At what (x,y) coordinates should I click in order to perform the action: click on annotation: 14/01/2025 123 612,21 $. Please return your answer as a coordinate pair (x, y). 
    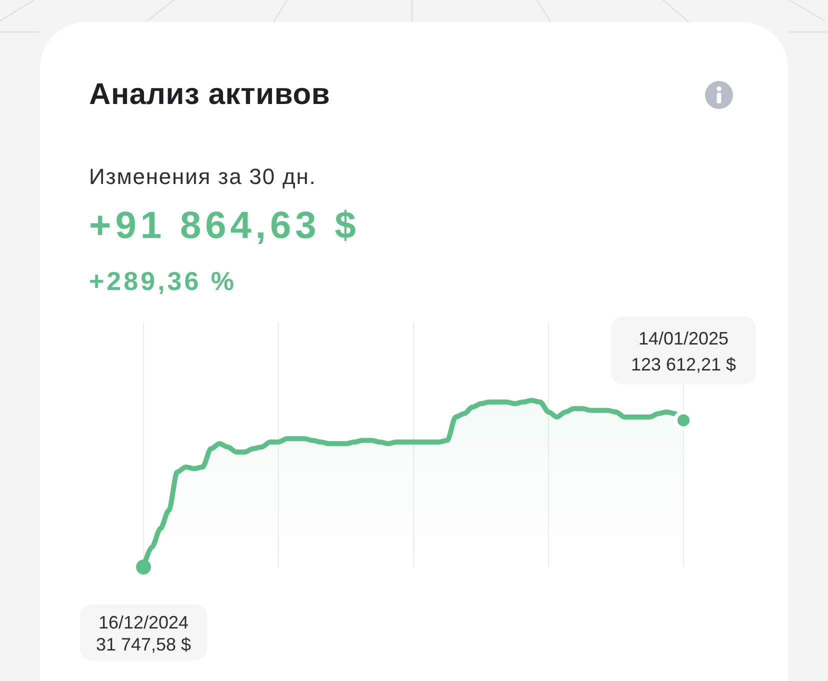
    Looking at the image, I should click on (683, 351).